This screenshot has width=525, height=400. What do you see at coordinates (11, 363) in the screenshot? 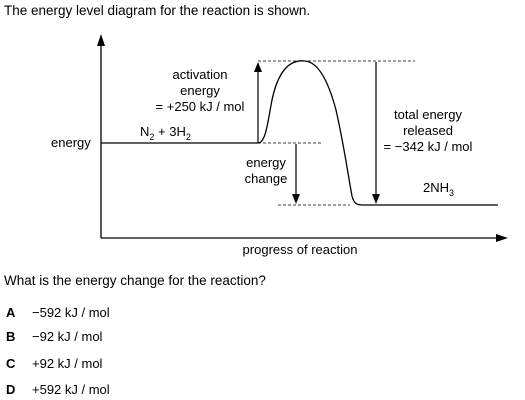
I see `option-c-letter: C` at bounding box center [11, 363].